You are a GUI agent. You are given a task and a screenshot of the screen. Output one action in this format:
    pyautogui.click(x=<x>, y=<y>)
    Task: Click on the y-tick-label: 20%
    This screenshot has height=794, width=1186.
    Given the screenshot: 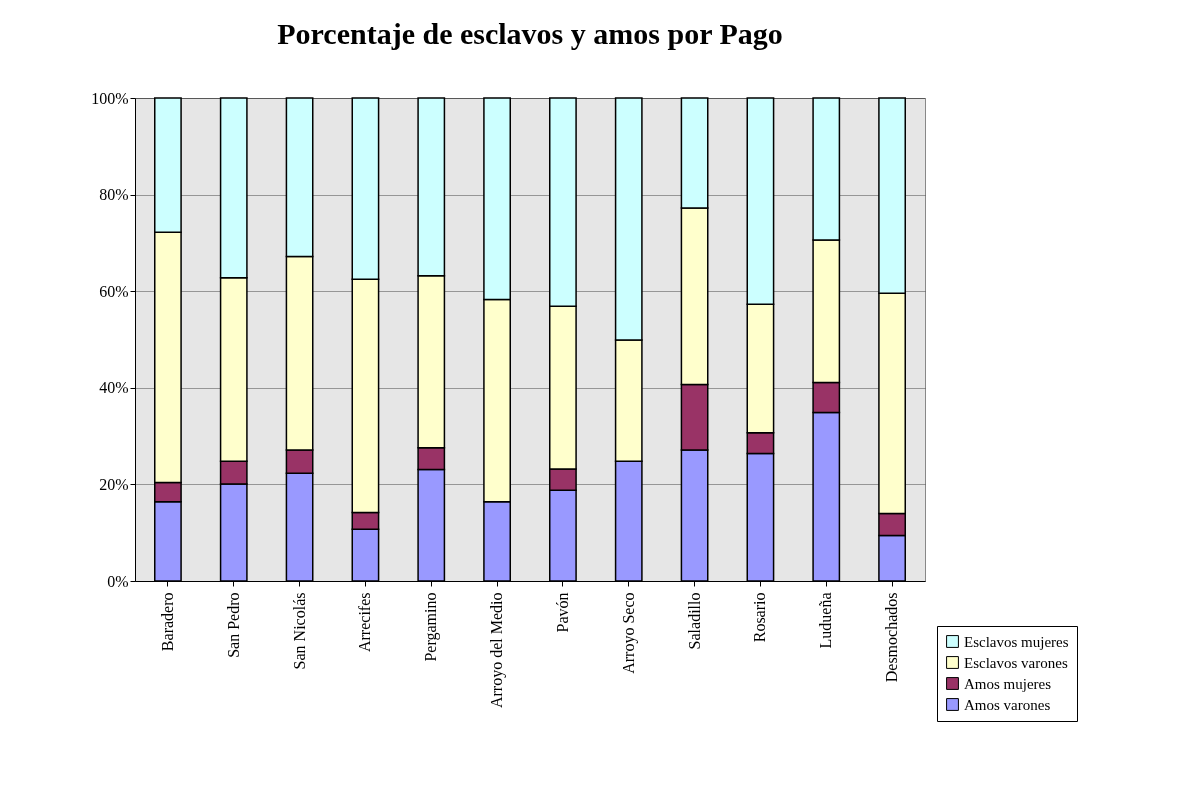 What is the action you would take?
    pyautogui.click(x=114, y=484)
    